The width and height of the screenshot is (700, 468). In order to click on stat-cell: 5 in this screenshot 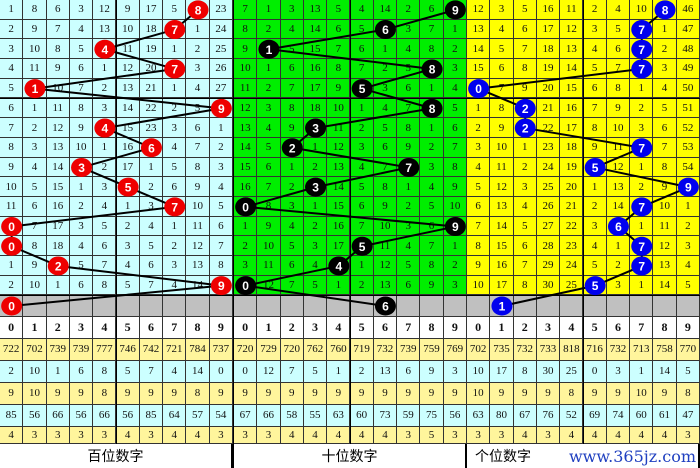, I will do `click(128, 371)`.